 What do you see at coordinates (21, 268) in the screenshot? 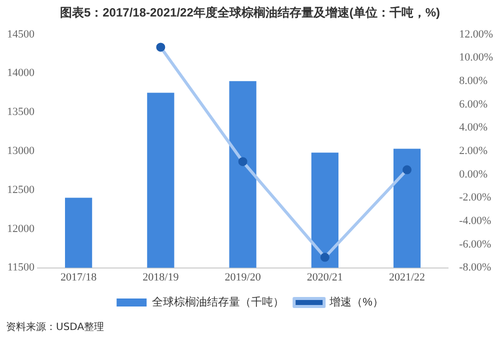
I see `y-tick-label: 11500` at bounding box center [21, 268].